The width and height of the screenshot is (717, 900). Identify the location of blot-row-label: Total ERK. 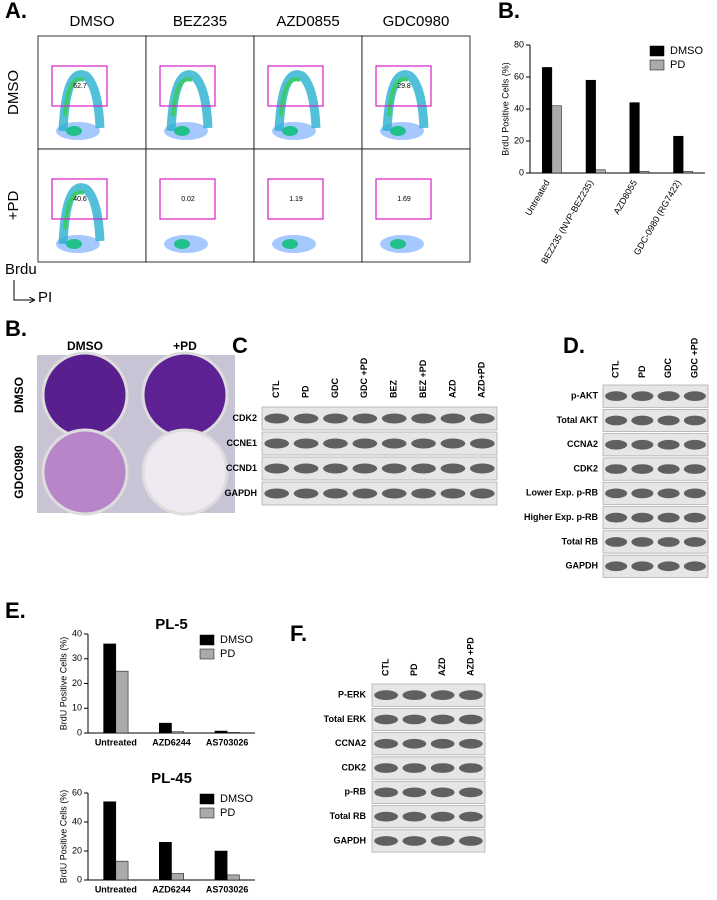
(345, 719).